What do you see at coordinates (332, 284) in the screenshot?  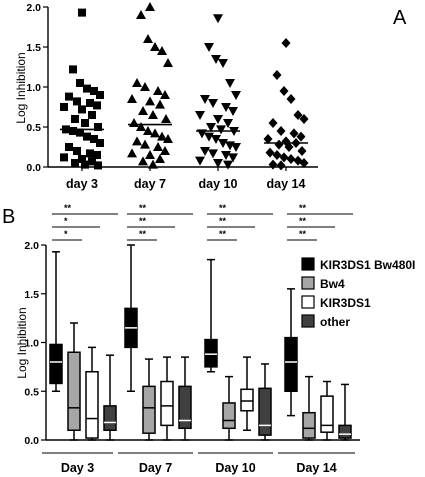 I see `panel-b-legend-label: Bw4` at bounding box center [332, 284].